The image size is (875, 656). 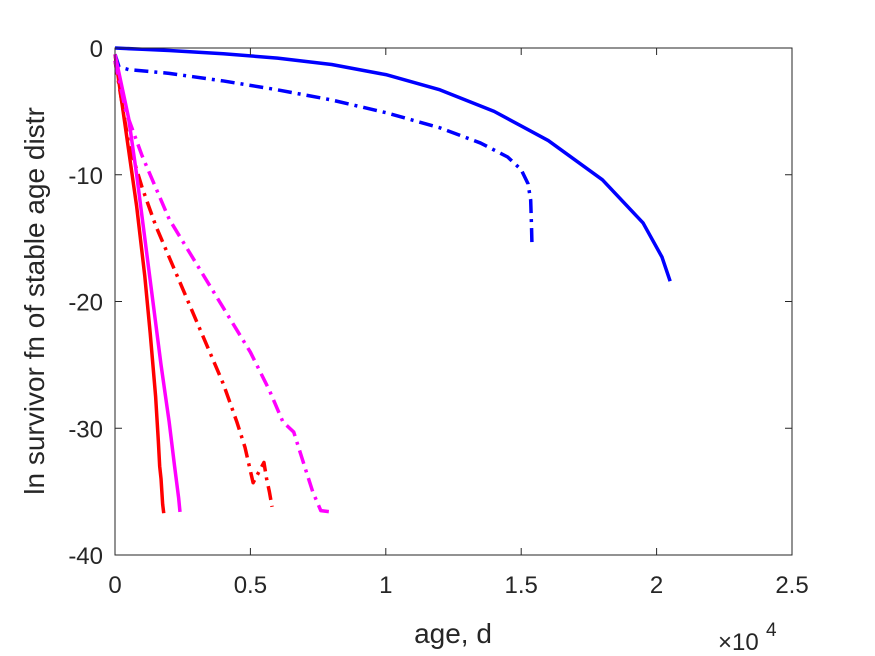 What do you see at coordinates (85, 429) in the screenshot?
I see `y-tick-label: -30` at bounding box center [85, 429].